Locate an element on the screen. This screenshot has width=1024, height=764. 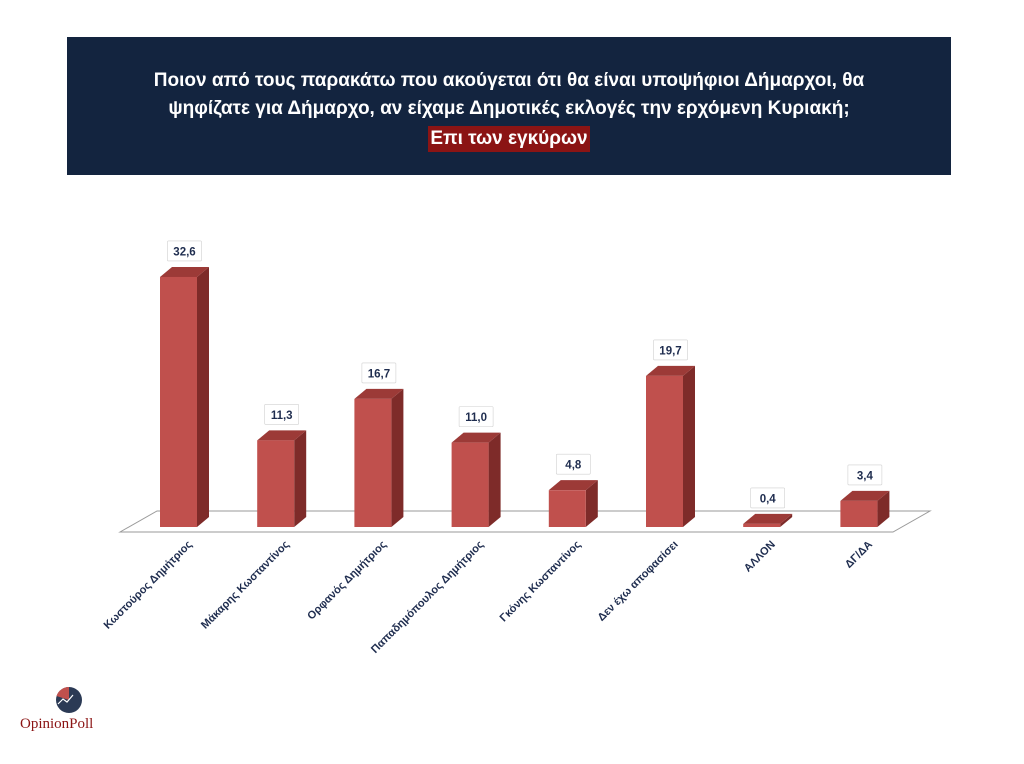
category-label-6: ΑΛΛΟΝ is located at coordinates (760, 557).